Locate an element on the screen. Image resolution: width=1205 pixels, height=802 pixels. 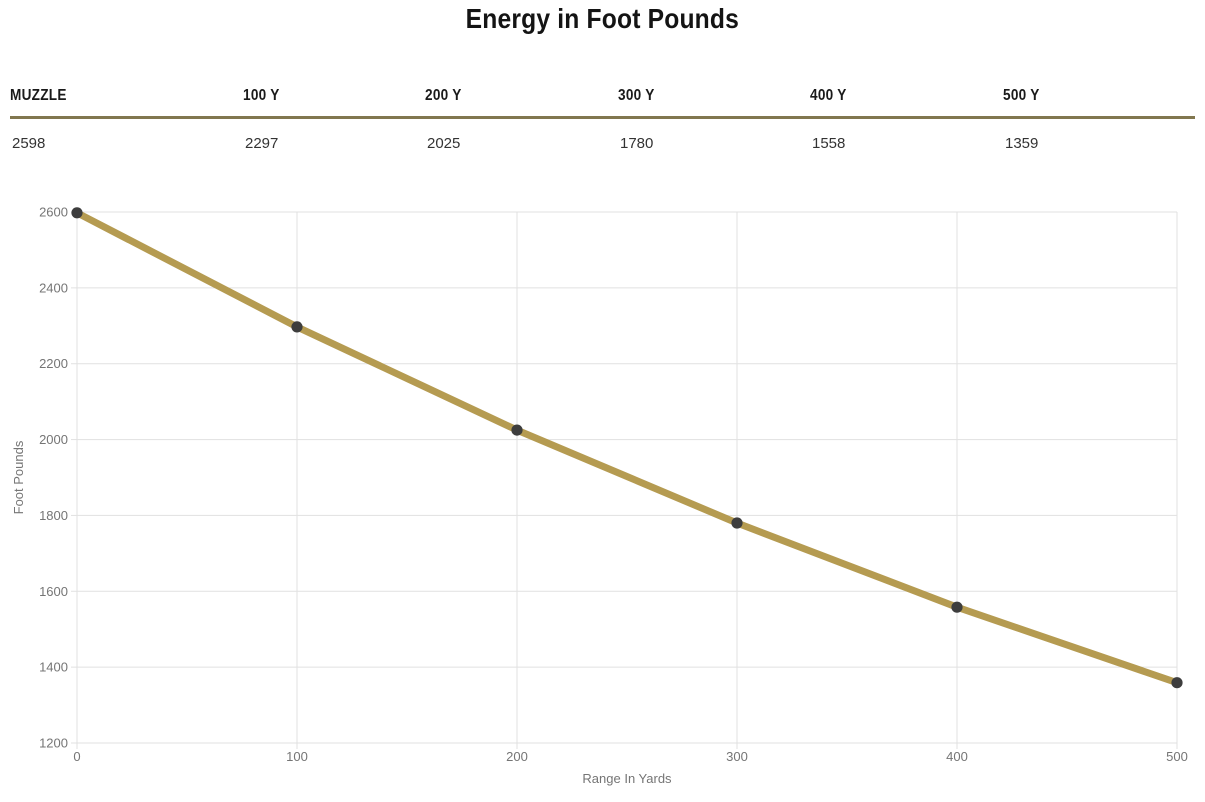
y-tick-label: 1400 is located at coordinates (53, 667).